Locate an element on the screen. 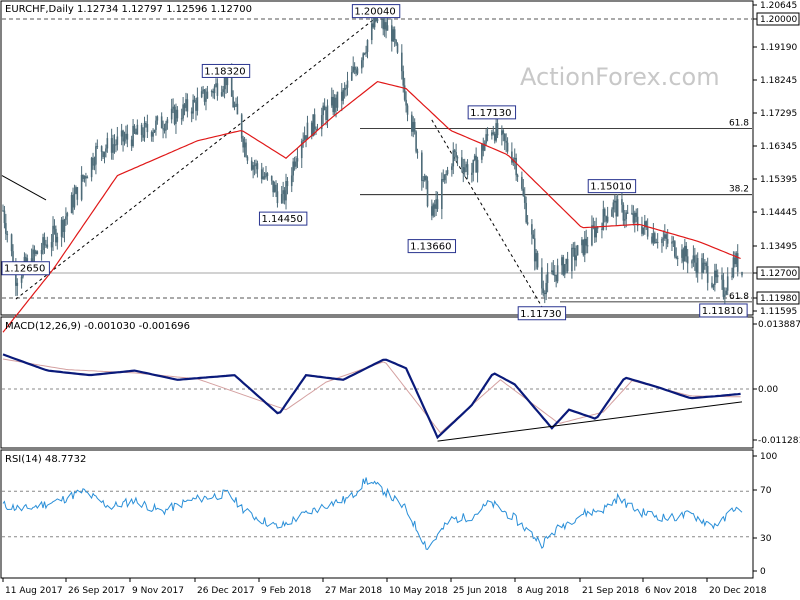  macd-layer is located at coordinates (377, 397).